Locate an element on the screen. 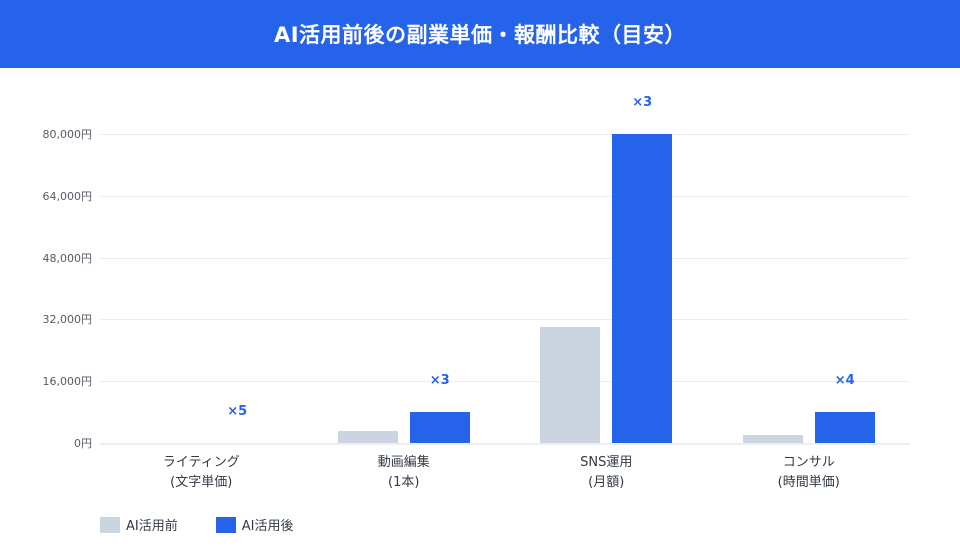  y-tick-label: 48,000円 is located at coordinates (67, 258).